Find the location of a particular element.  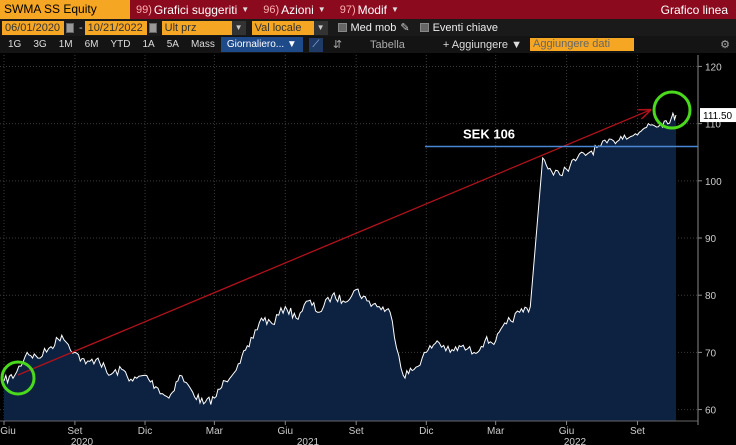

menu-label: Modif is located at coordinates (372, 9).